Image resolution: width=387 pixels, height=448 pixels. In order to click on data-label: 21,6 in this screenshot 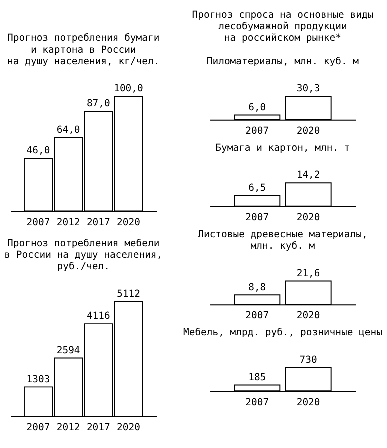, I will do `click(308, 274)`.